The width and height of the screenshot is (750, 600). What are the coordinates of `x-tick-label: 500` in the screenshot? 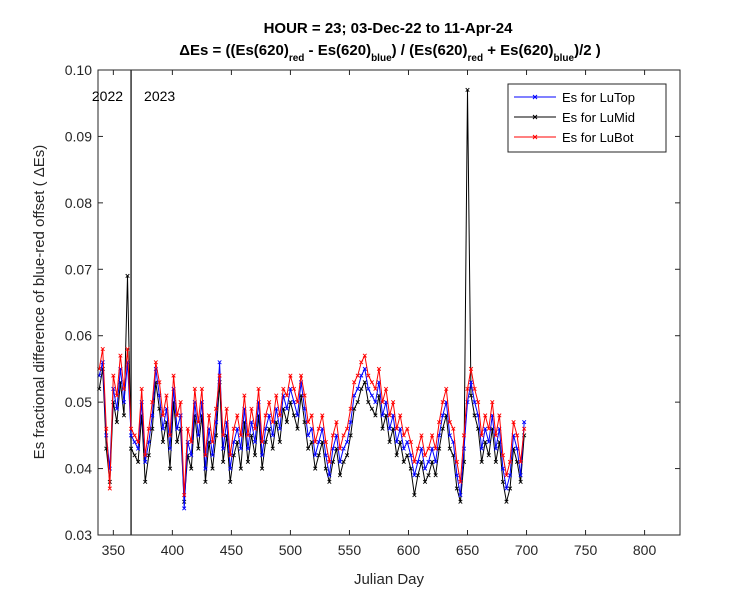 It's located at (291, 550).